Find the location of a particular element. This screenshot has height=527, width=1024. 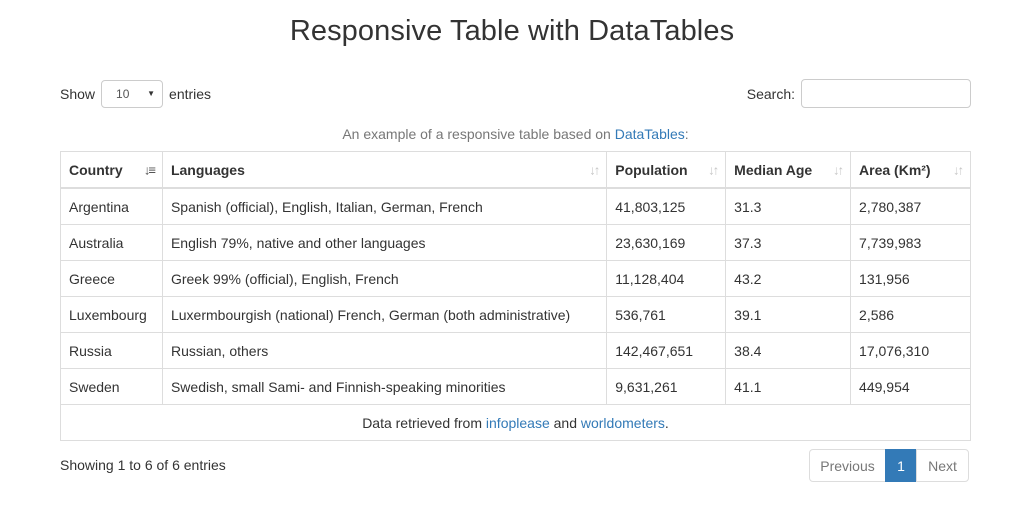

column-header-languages: Languages ↓↑ is located at coordinates (384, 170).